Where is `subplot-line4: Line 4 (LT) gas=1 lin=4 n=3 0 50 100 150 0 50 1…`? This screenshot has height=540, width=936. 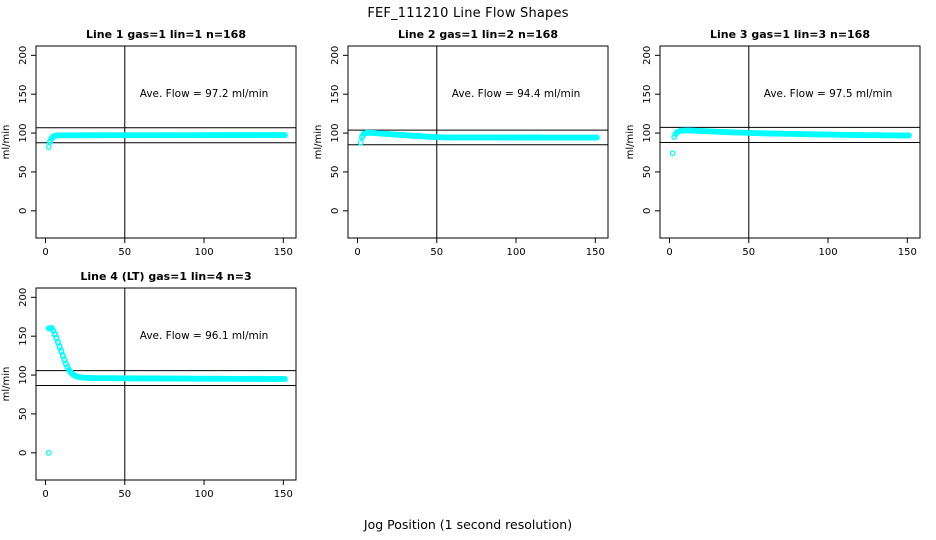
subplot-line4: Line 4 (LT) gas=1 lin=4 n=3 0 50 100 150 0 50 1… is located at coordinates (156, 389).